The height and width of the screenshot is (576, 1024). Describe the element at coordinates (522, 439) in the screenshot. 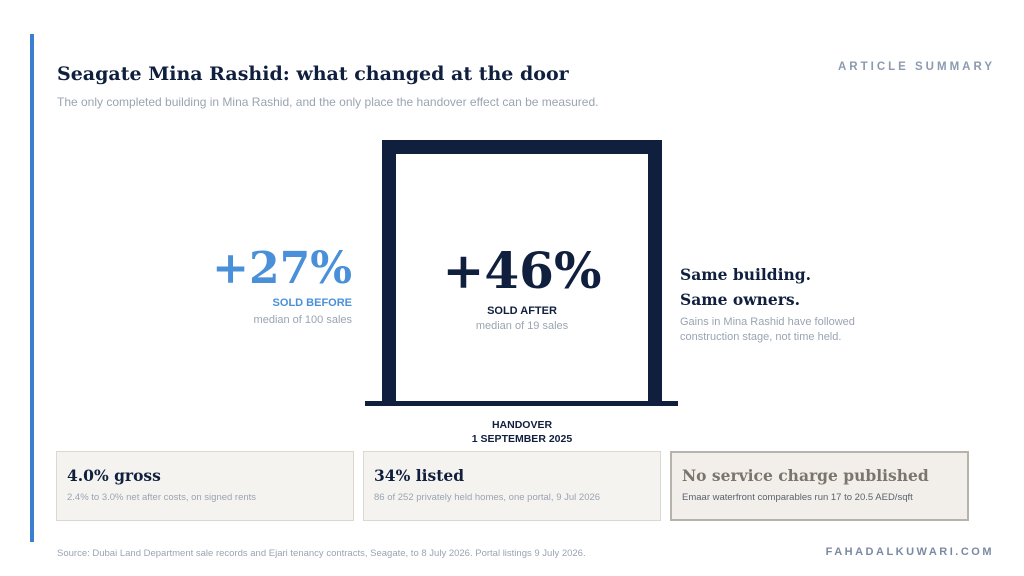

I see `handover-date: 1 SEPTEMBER 2025` at that location.